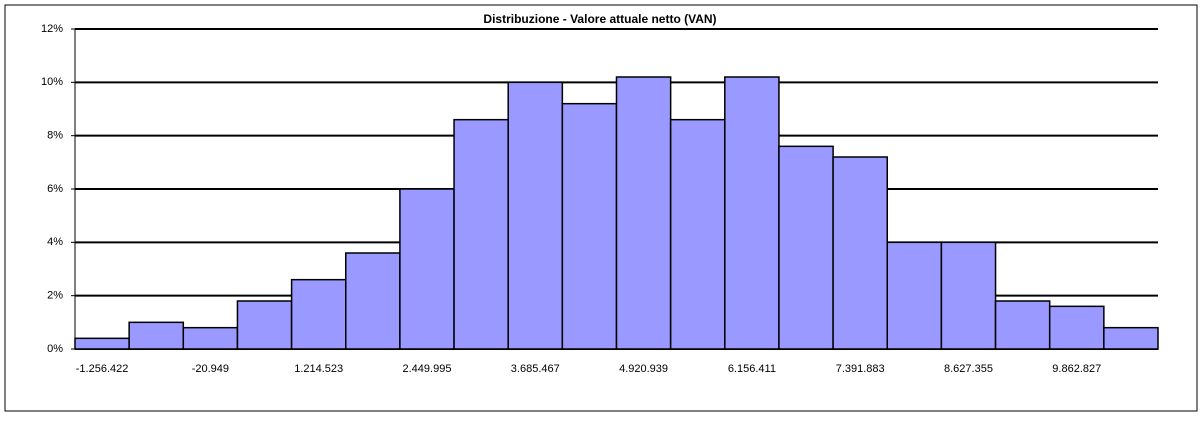 The height and width of the screenshot is (423, 1203). I want to click on x-tick-label: 1.214.523, so click(318, 369).